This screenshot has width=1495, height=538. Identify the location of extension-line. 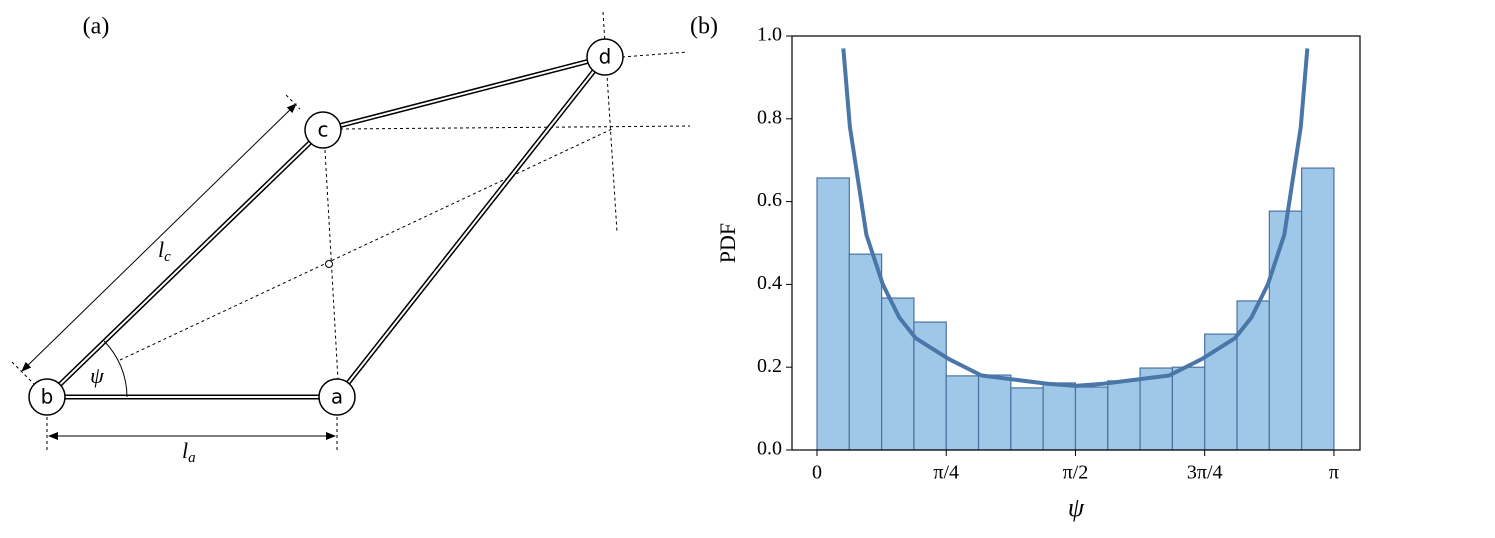
(23, 373).